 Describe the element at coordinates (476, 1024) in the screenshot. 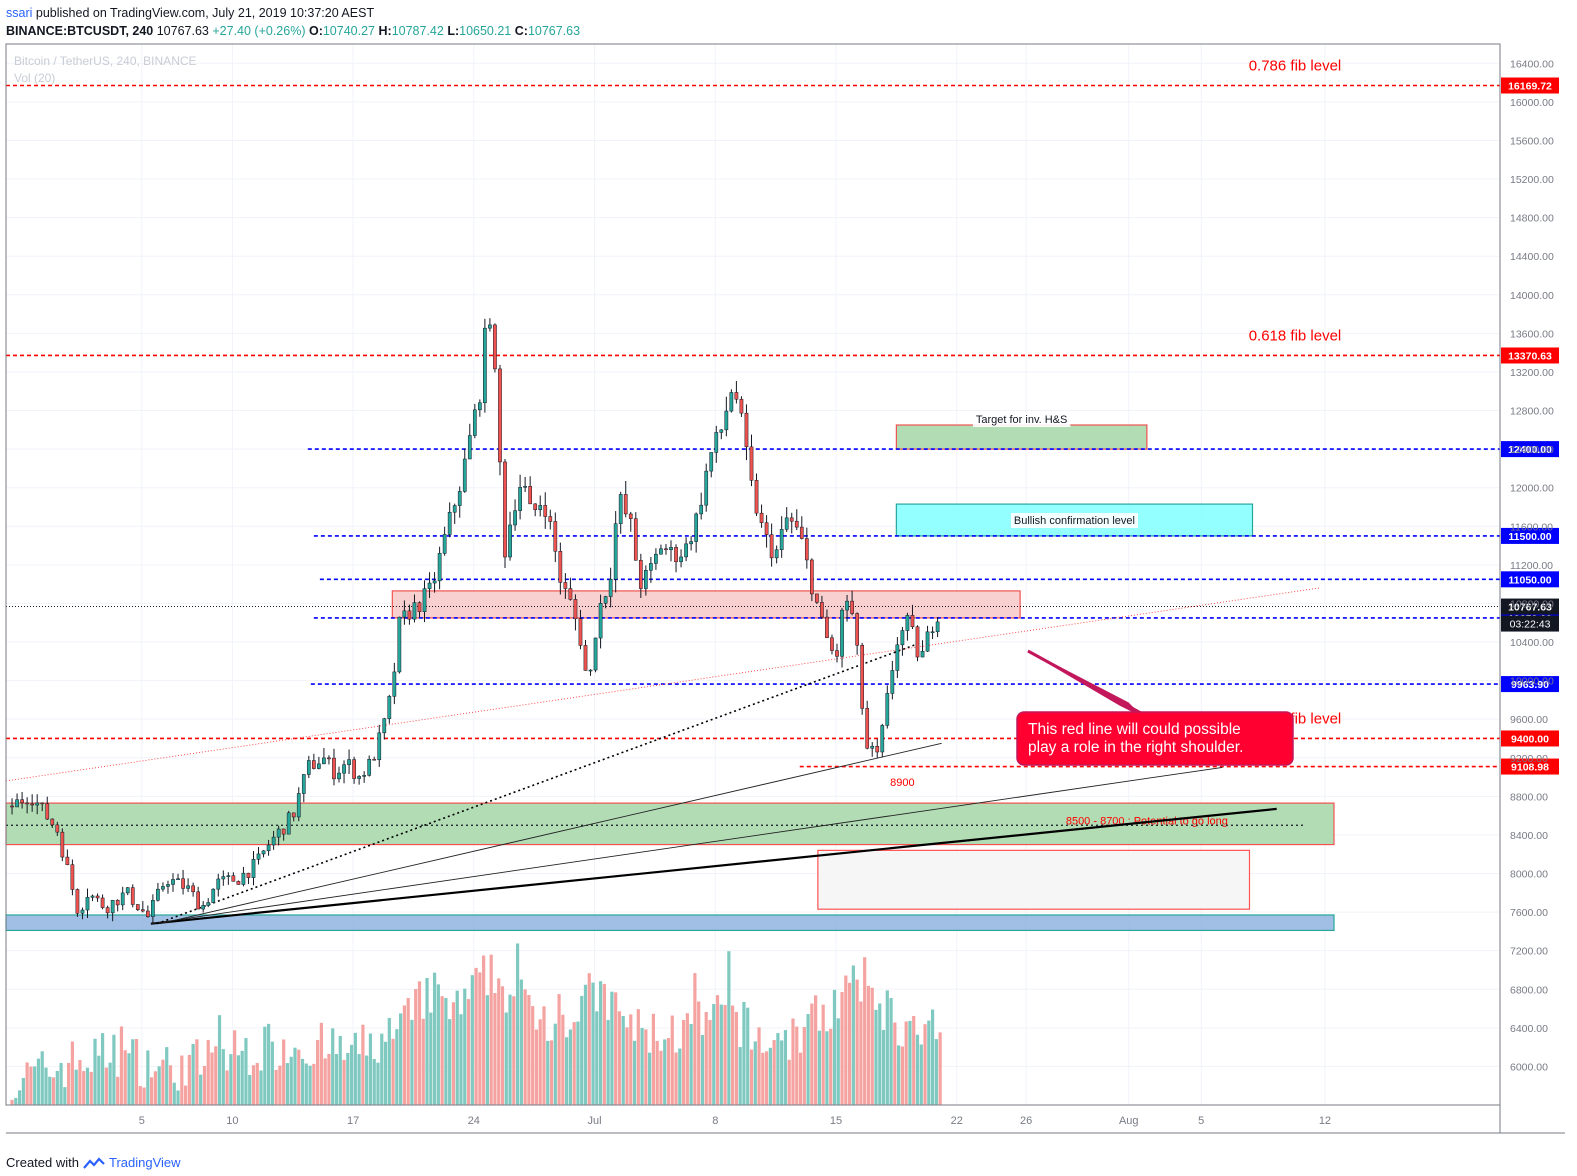

I see `volume-bars` at that location.